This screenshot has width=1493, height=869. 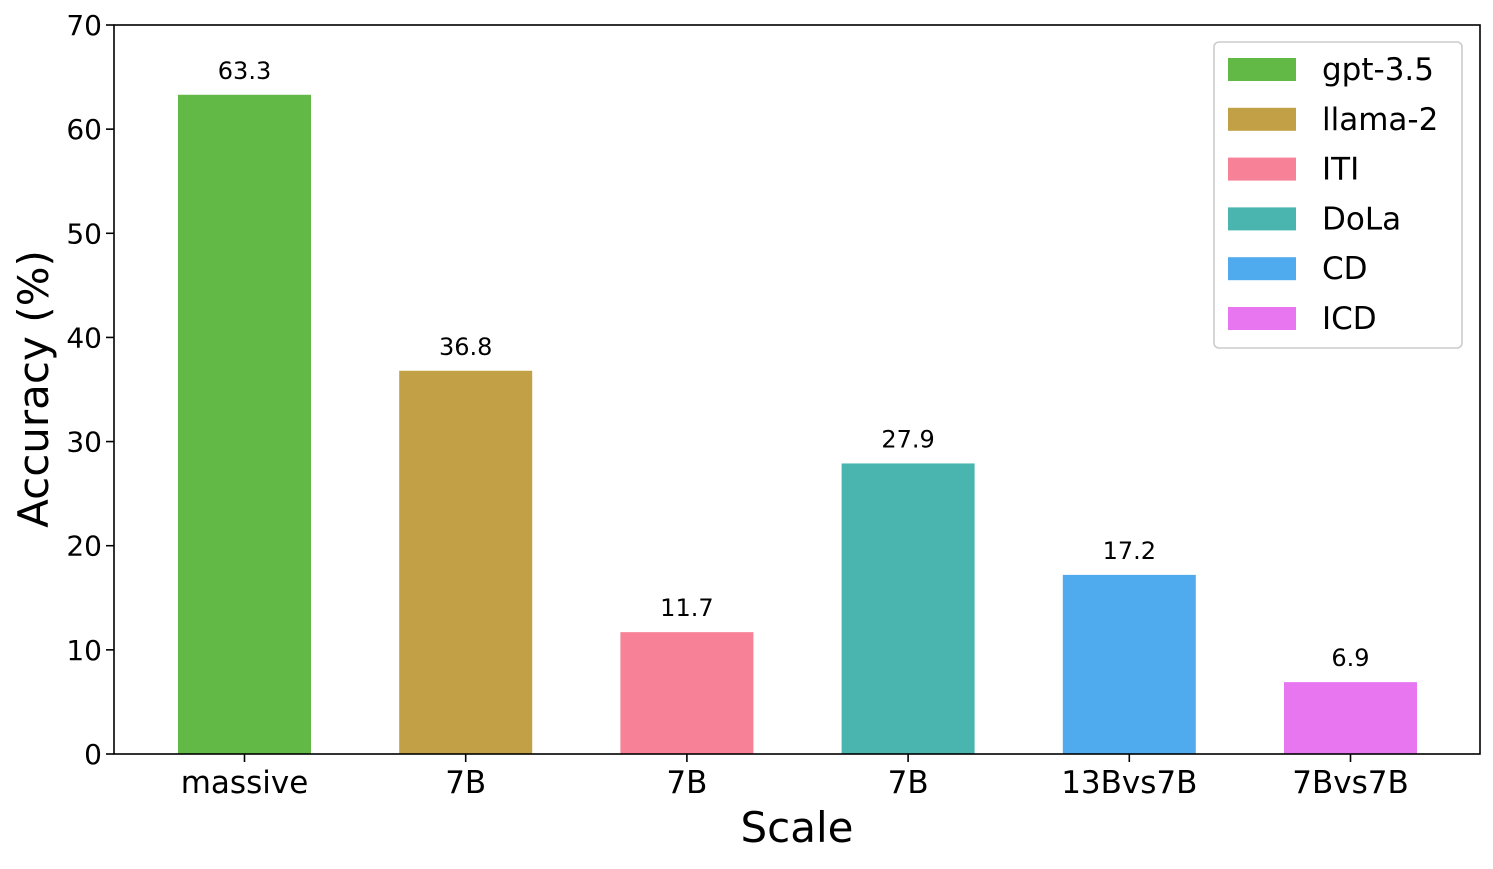 What do you see at coordinates (1380, 120) in the screenshot?
I see `legend-label: llama-2` at bounding box center [1380, 120].